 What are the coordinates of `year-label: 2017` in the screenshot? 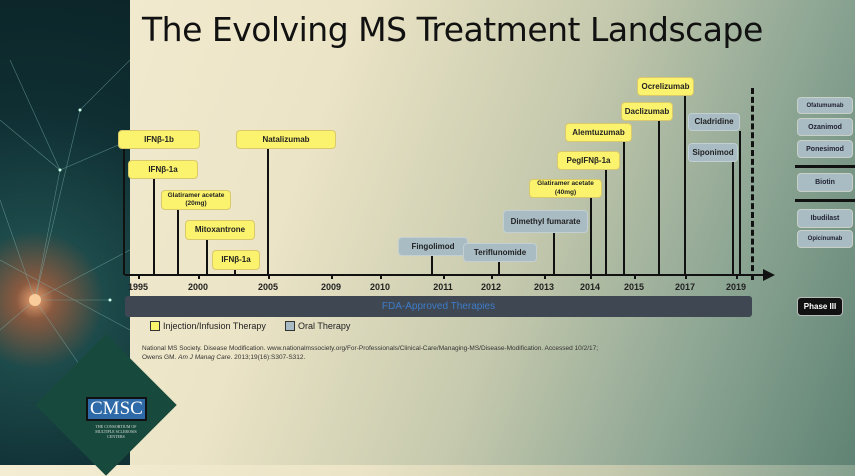 It's located at (685, 287).